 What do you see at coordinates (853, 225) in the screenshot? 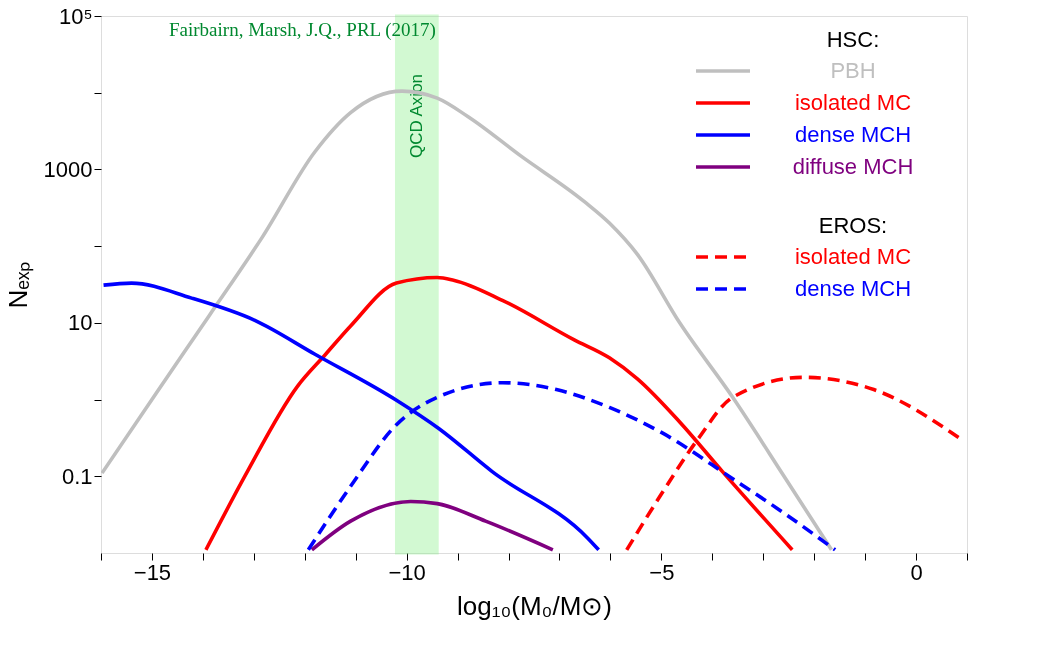
I see `annotation: EROS:` at bounding box center [853, 225].